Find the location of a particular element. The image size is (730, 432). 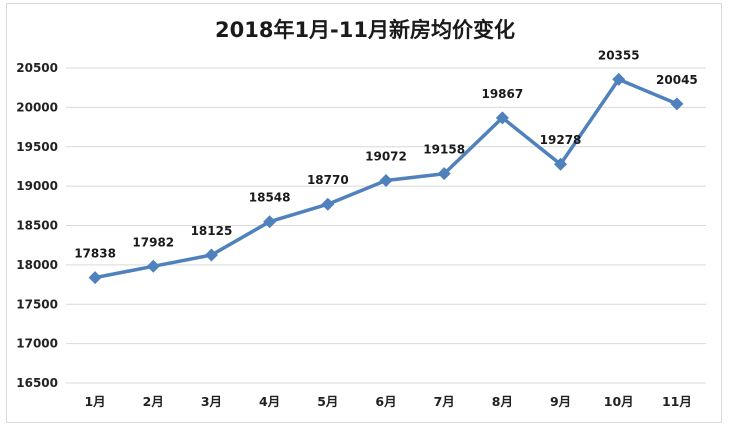

data-label: 19072 is located at coordinates (386, 156).